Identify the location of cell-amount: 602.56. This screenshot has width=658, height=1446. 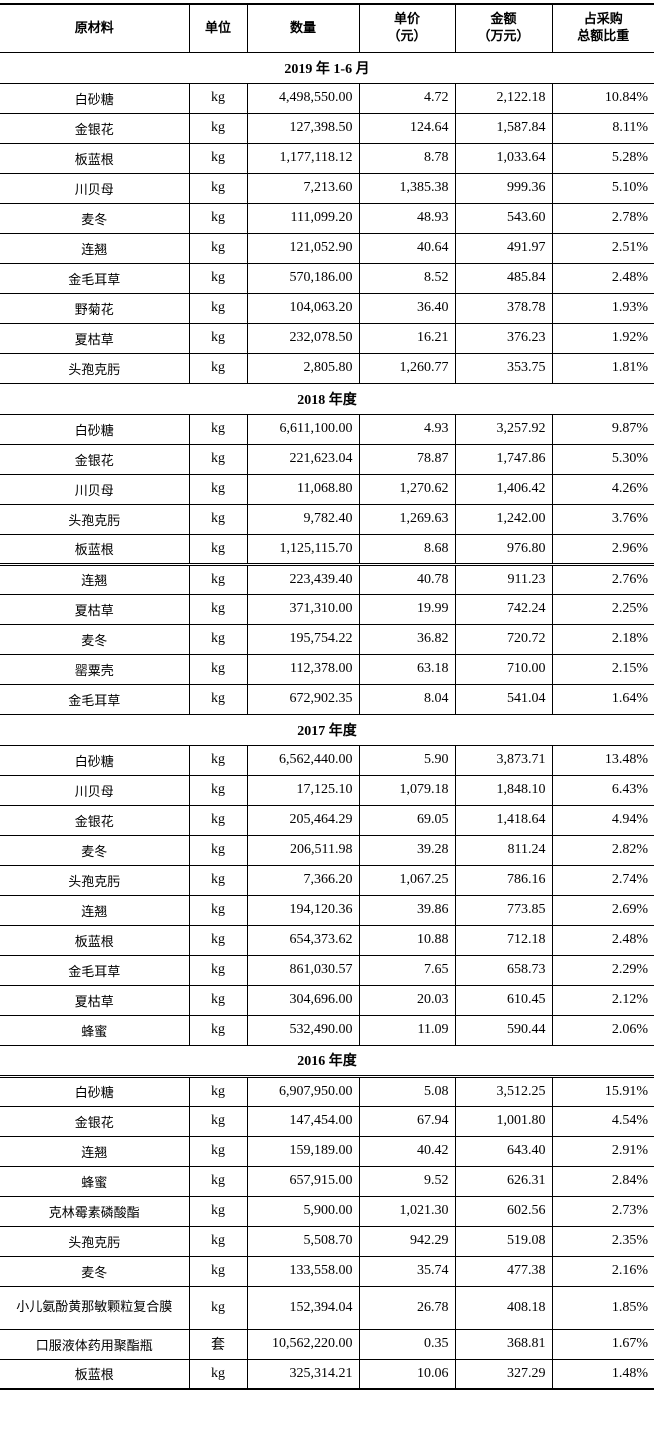
(503, 1211).